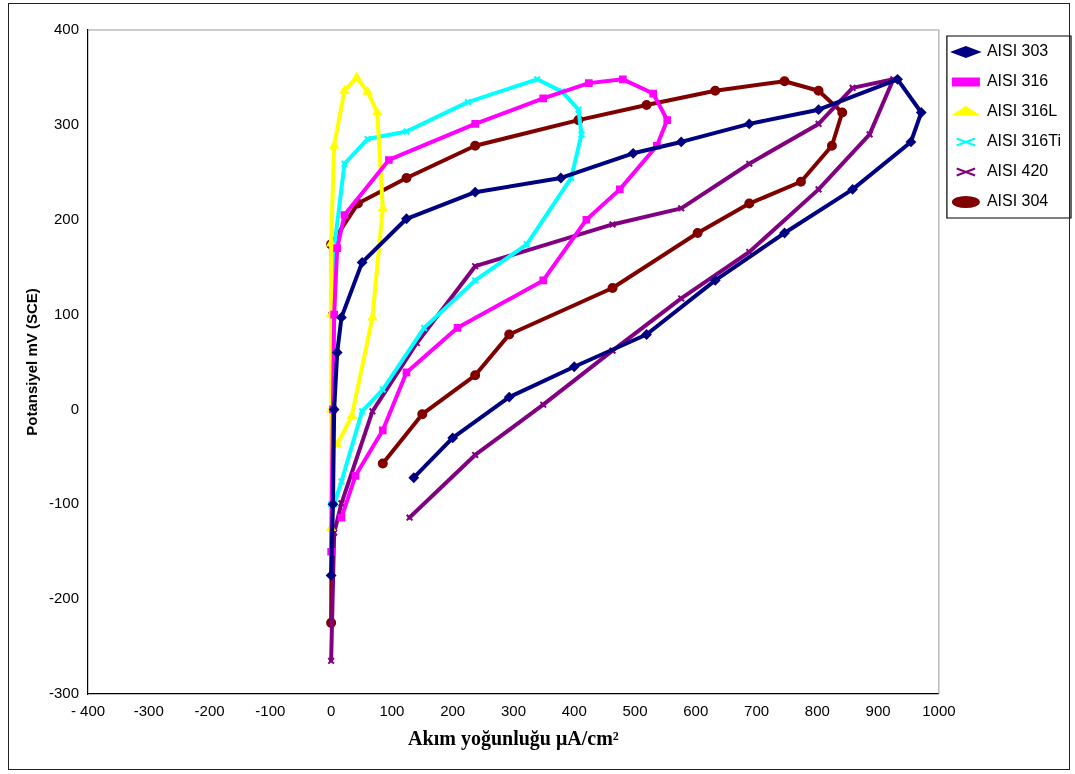 The width and height of the screenshot is (1075, 774). What do you see at coordinates (88, 711) in the screenshot?
I see `x-tick-label: - 400` at bounding box center [88, 711].